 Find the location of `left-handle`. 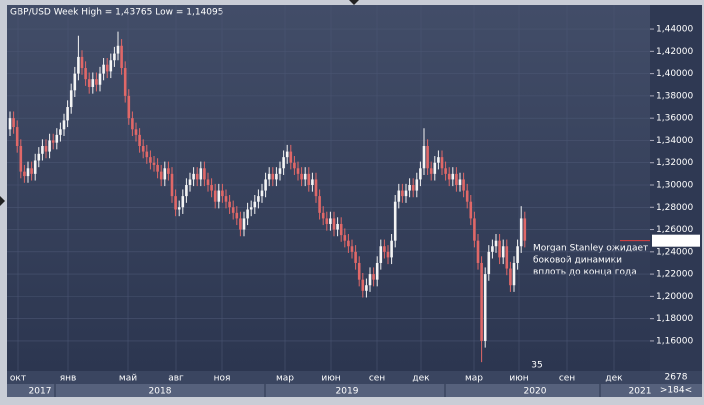

left-handle is located at coordinates (2, 201).